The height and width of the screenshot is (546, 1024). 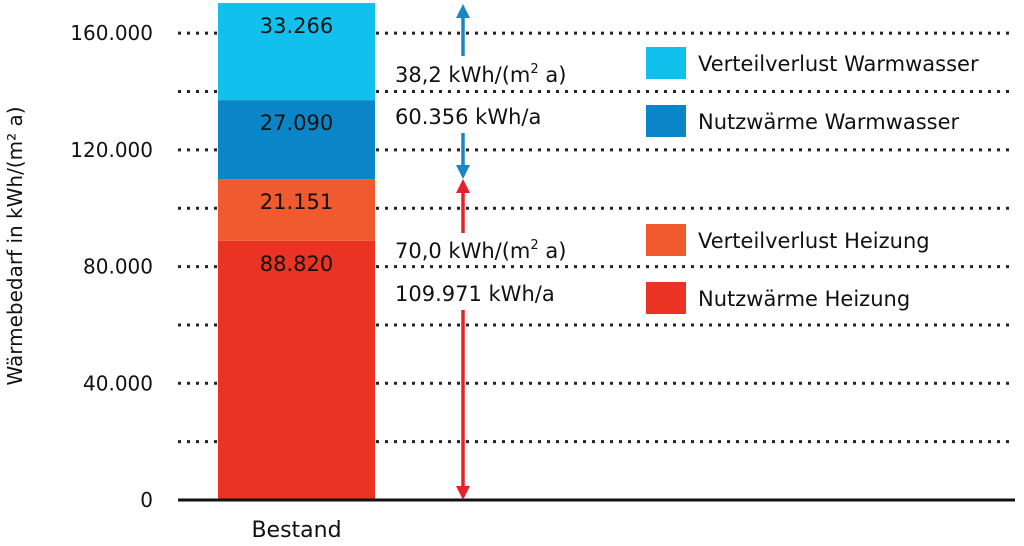 What do you see at coordinates (146, 500) in the screenshot?
I see `y-tick-label: 0` at bounding box center [146, 500].